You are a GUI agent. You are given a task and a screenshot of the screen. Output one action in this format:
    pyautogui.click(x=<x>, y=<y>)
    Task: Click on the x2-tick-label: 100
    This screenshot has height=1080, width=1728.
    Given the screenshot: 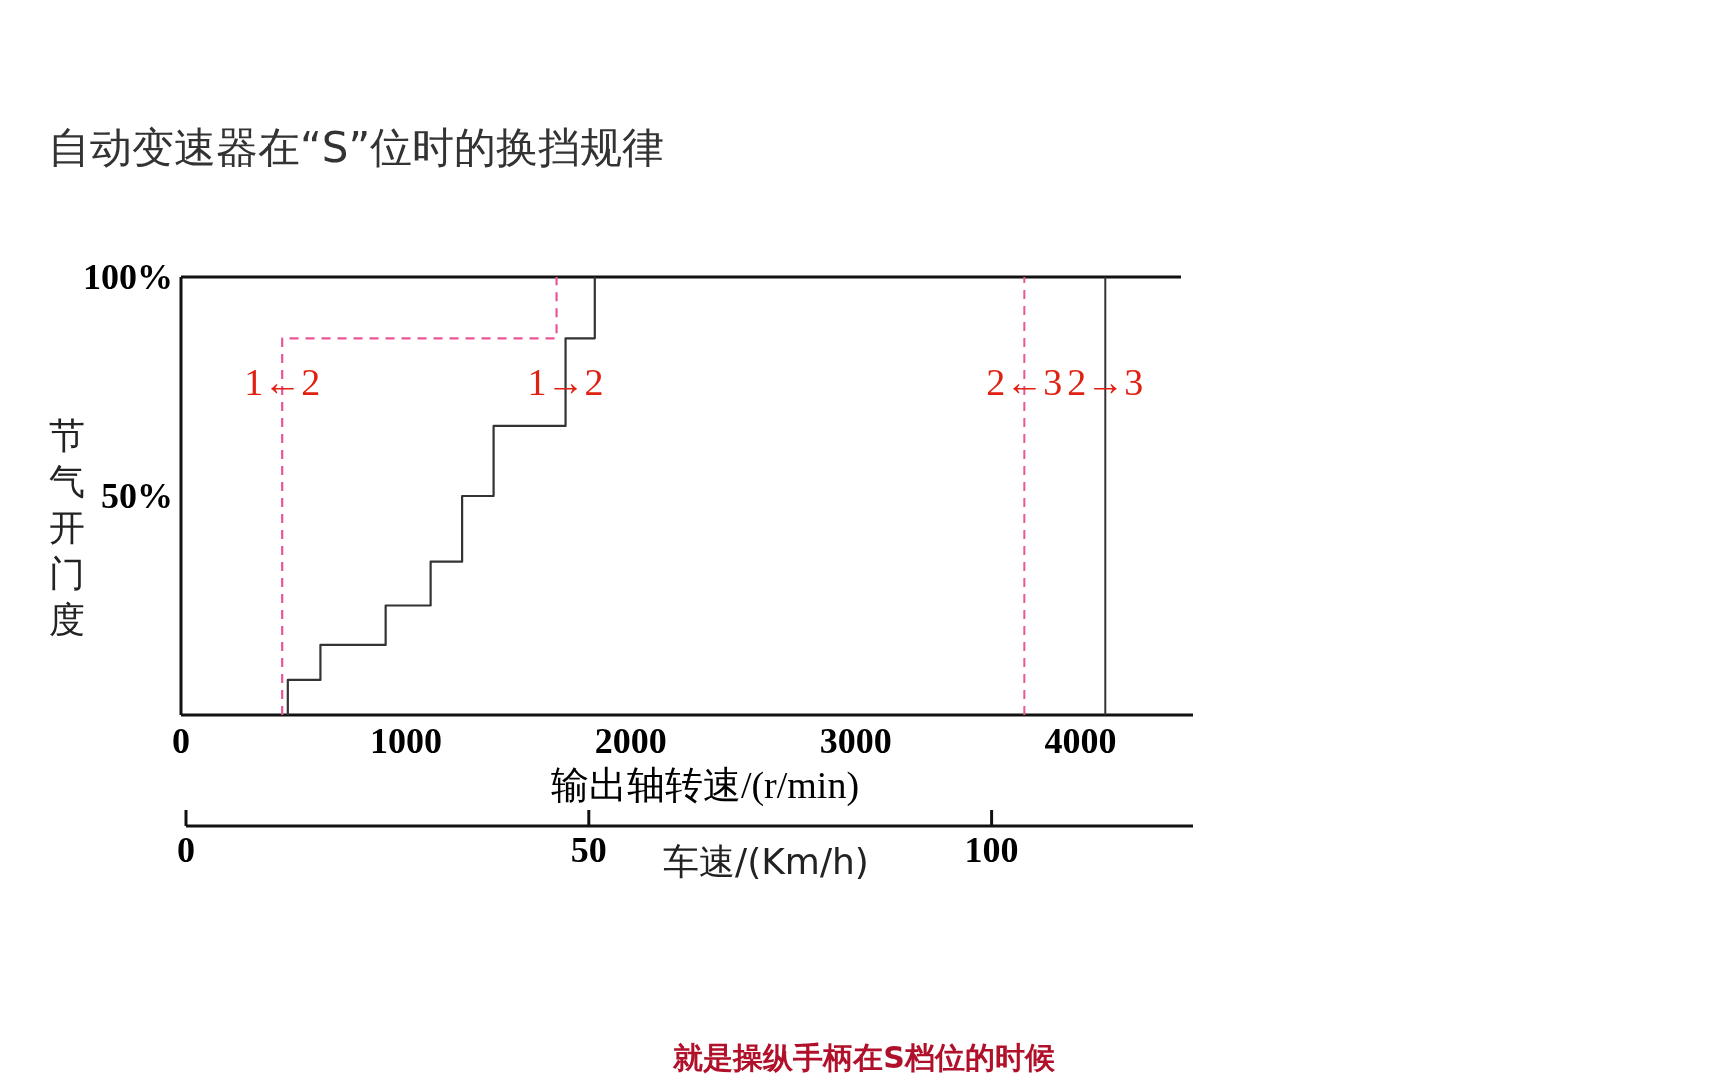 What is the action you would take?
    pyautogui.click(x=991, y=850)
    